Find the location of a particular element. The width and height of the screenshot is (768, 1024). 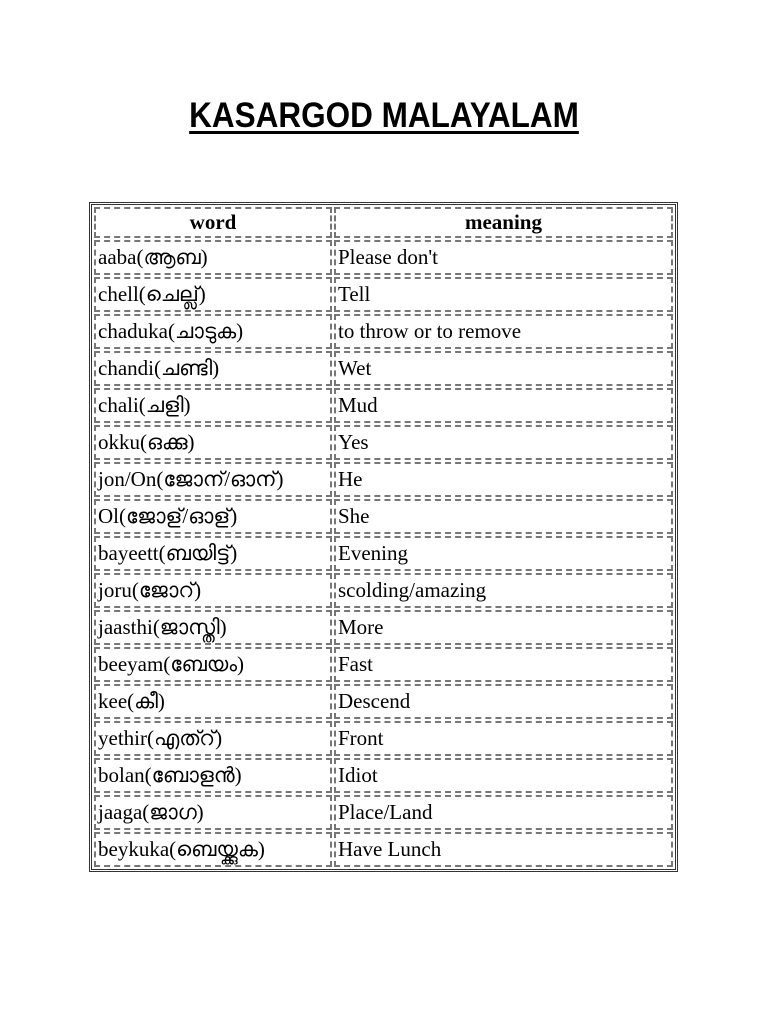

table-row: aaba(ആബ) Please don't is located at coordinates (383, 257).